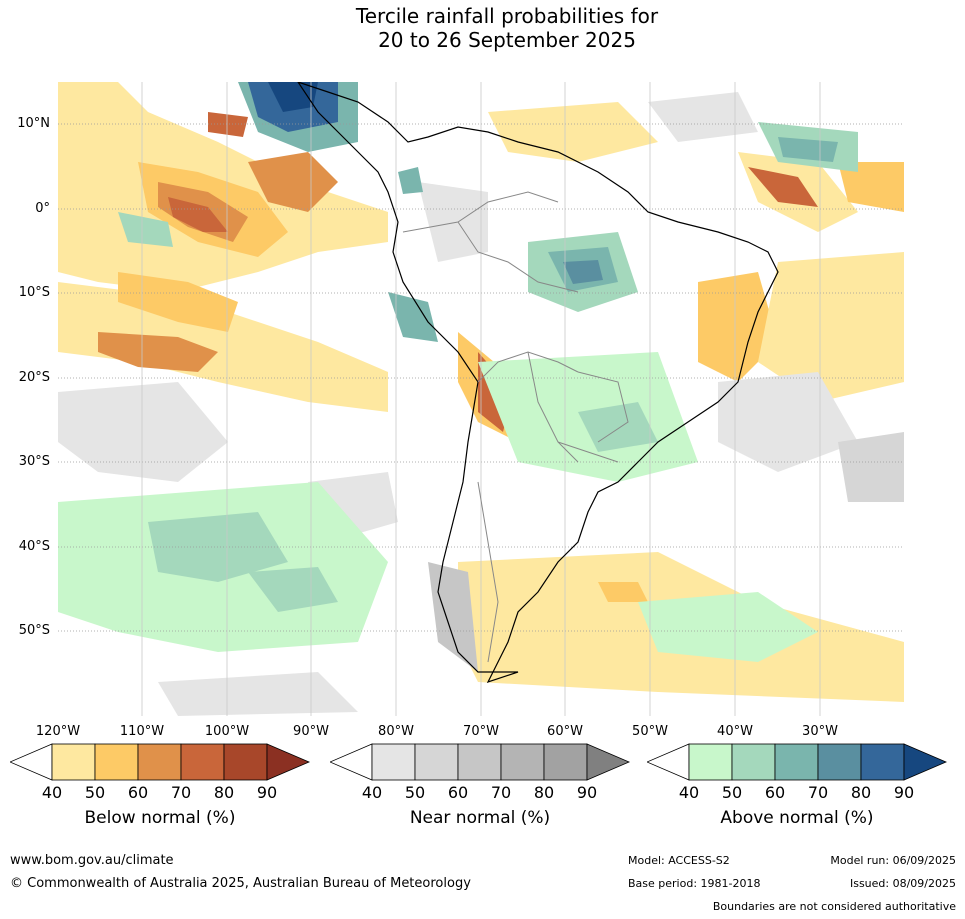  What do you see at coordinates (33, 123) in the screenshot?
I see `lat-label-10n: 10°N` at bounding box center [33, 123].